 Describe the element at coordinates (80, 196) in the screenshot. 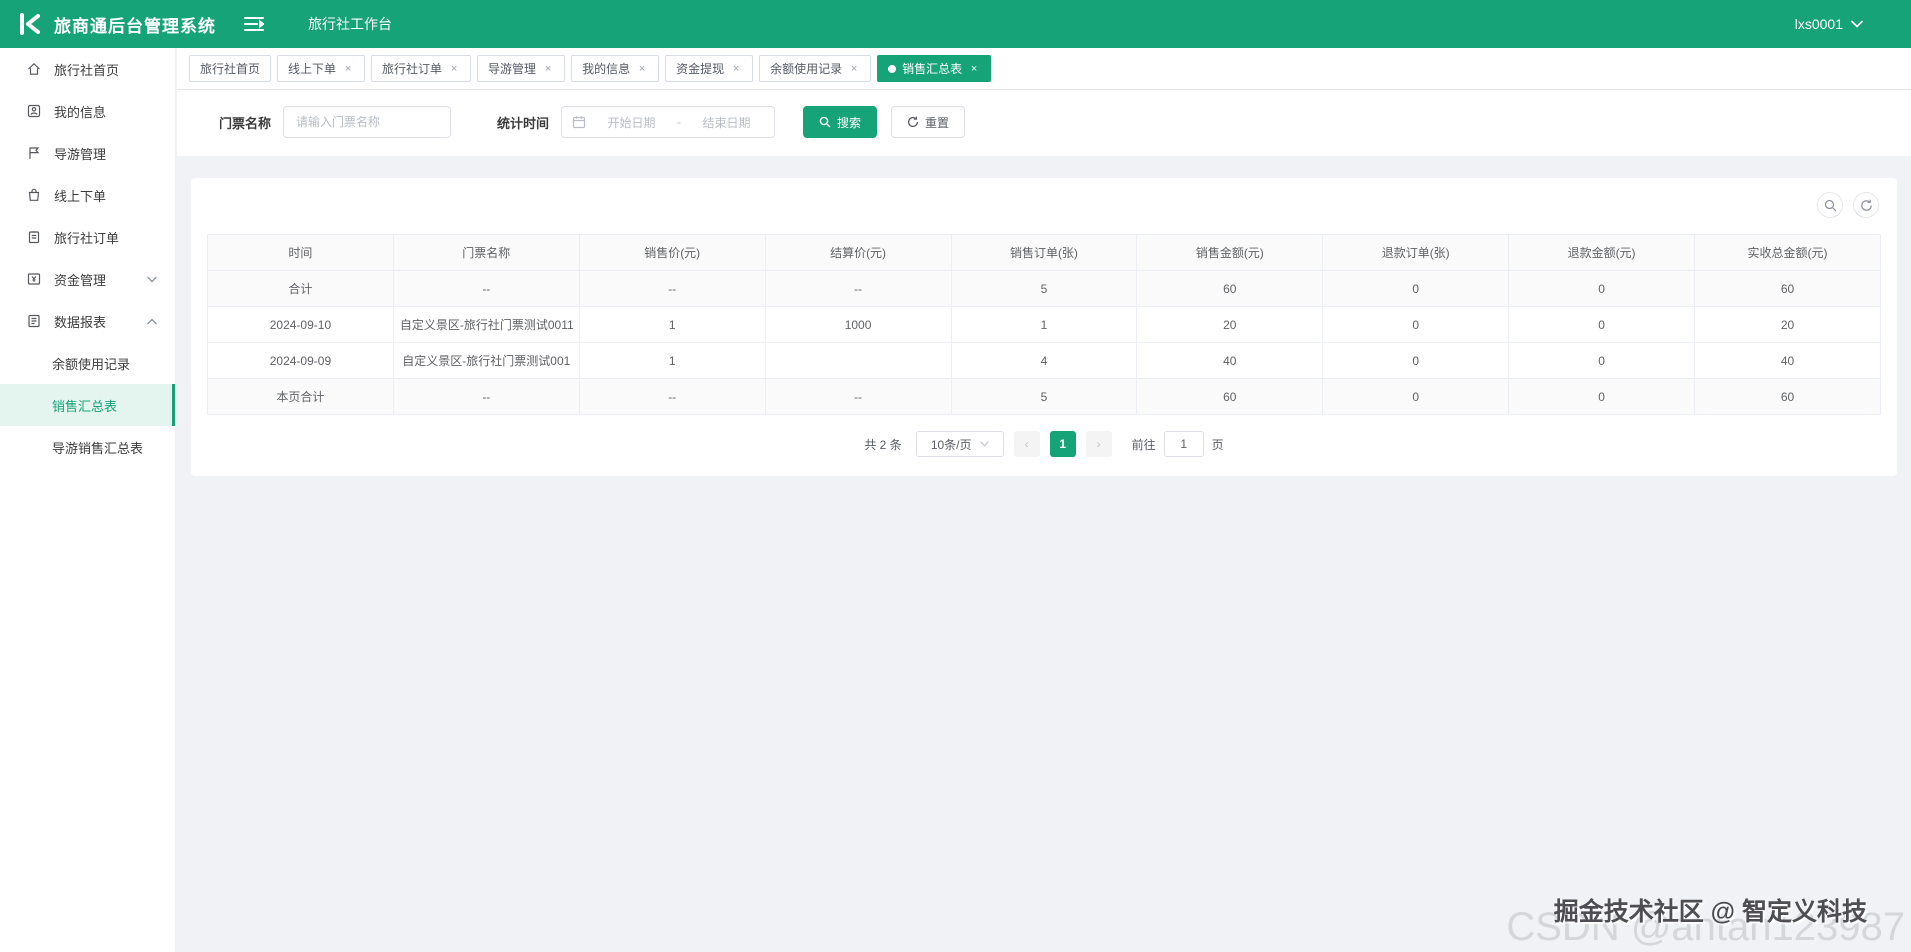

I see `sidebar-item-label: 线上下单` at that location.